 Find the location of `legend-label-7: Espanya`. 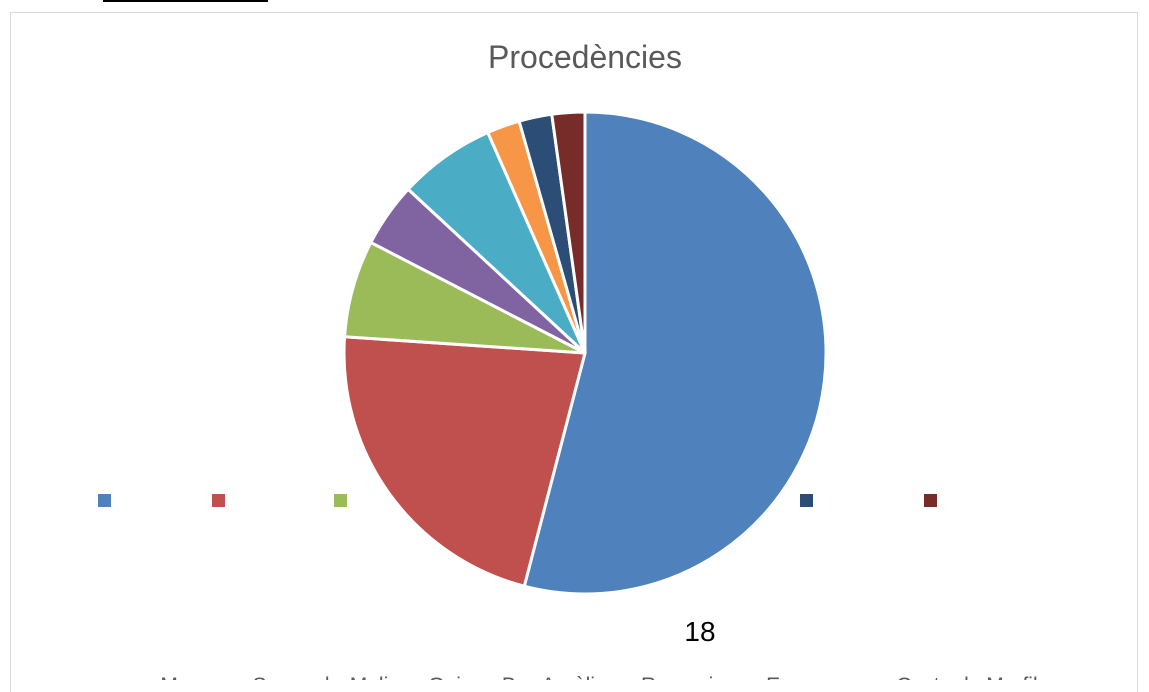

legend-label-7: Espanya is located at coordinates (807, 677).